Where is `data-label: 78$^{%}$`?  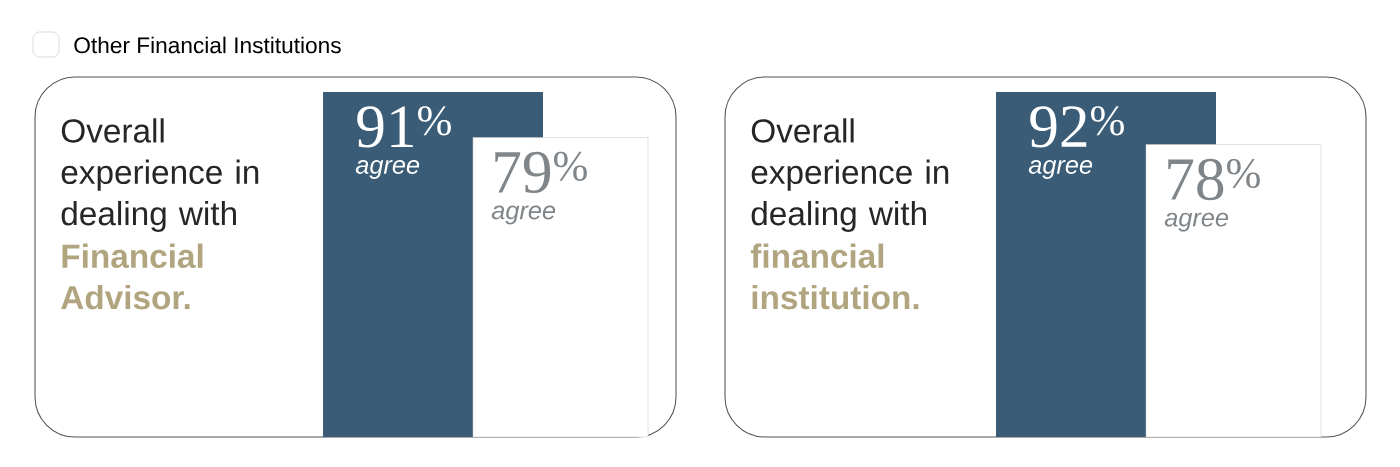 data-label: 78$^{%}$ is located at coordinates (1214, 179).